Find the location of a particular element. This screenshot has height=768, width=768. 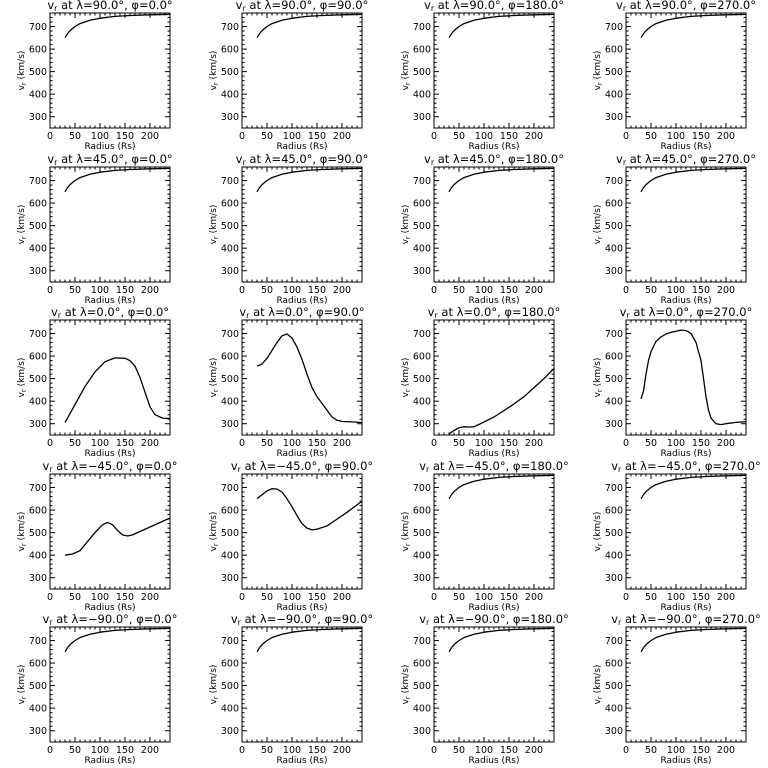

chart-title: vr at λ=45.0°, φ=270.0° is located at coordinates (686, 159).